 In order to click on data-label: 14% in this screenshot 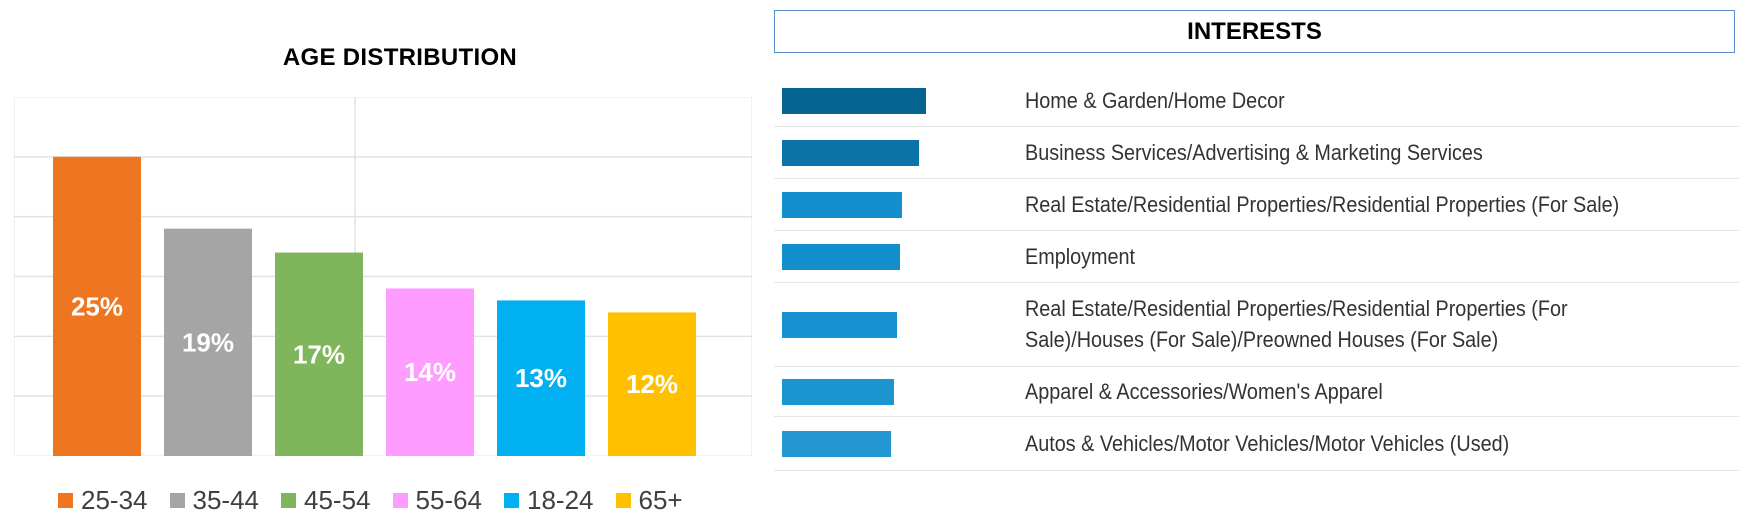, I will do `click(430, 372)`.